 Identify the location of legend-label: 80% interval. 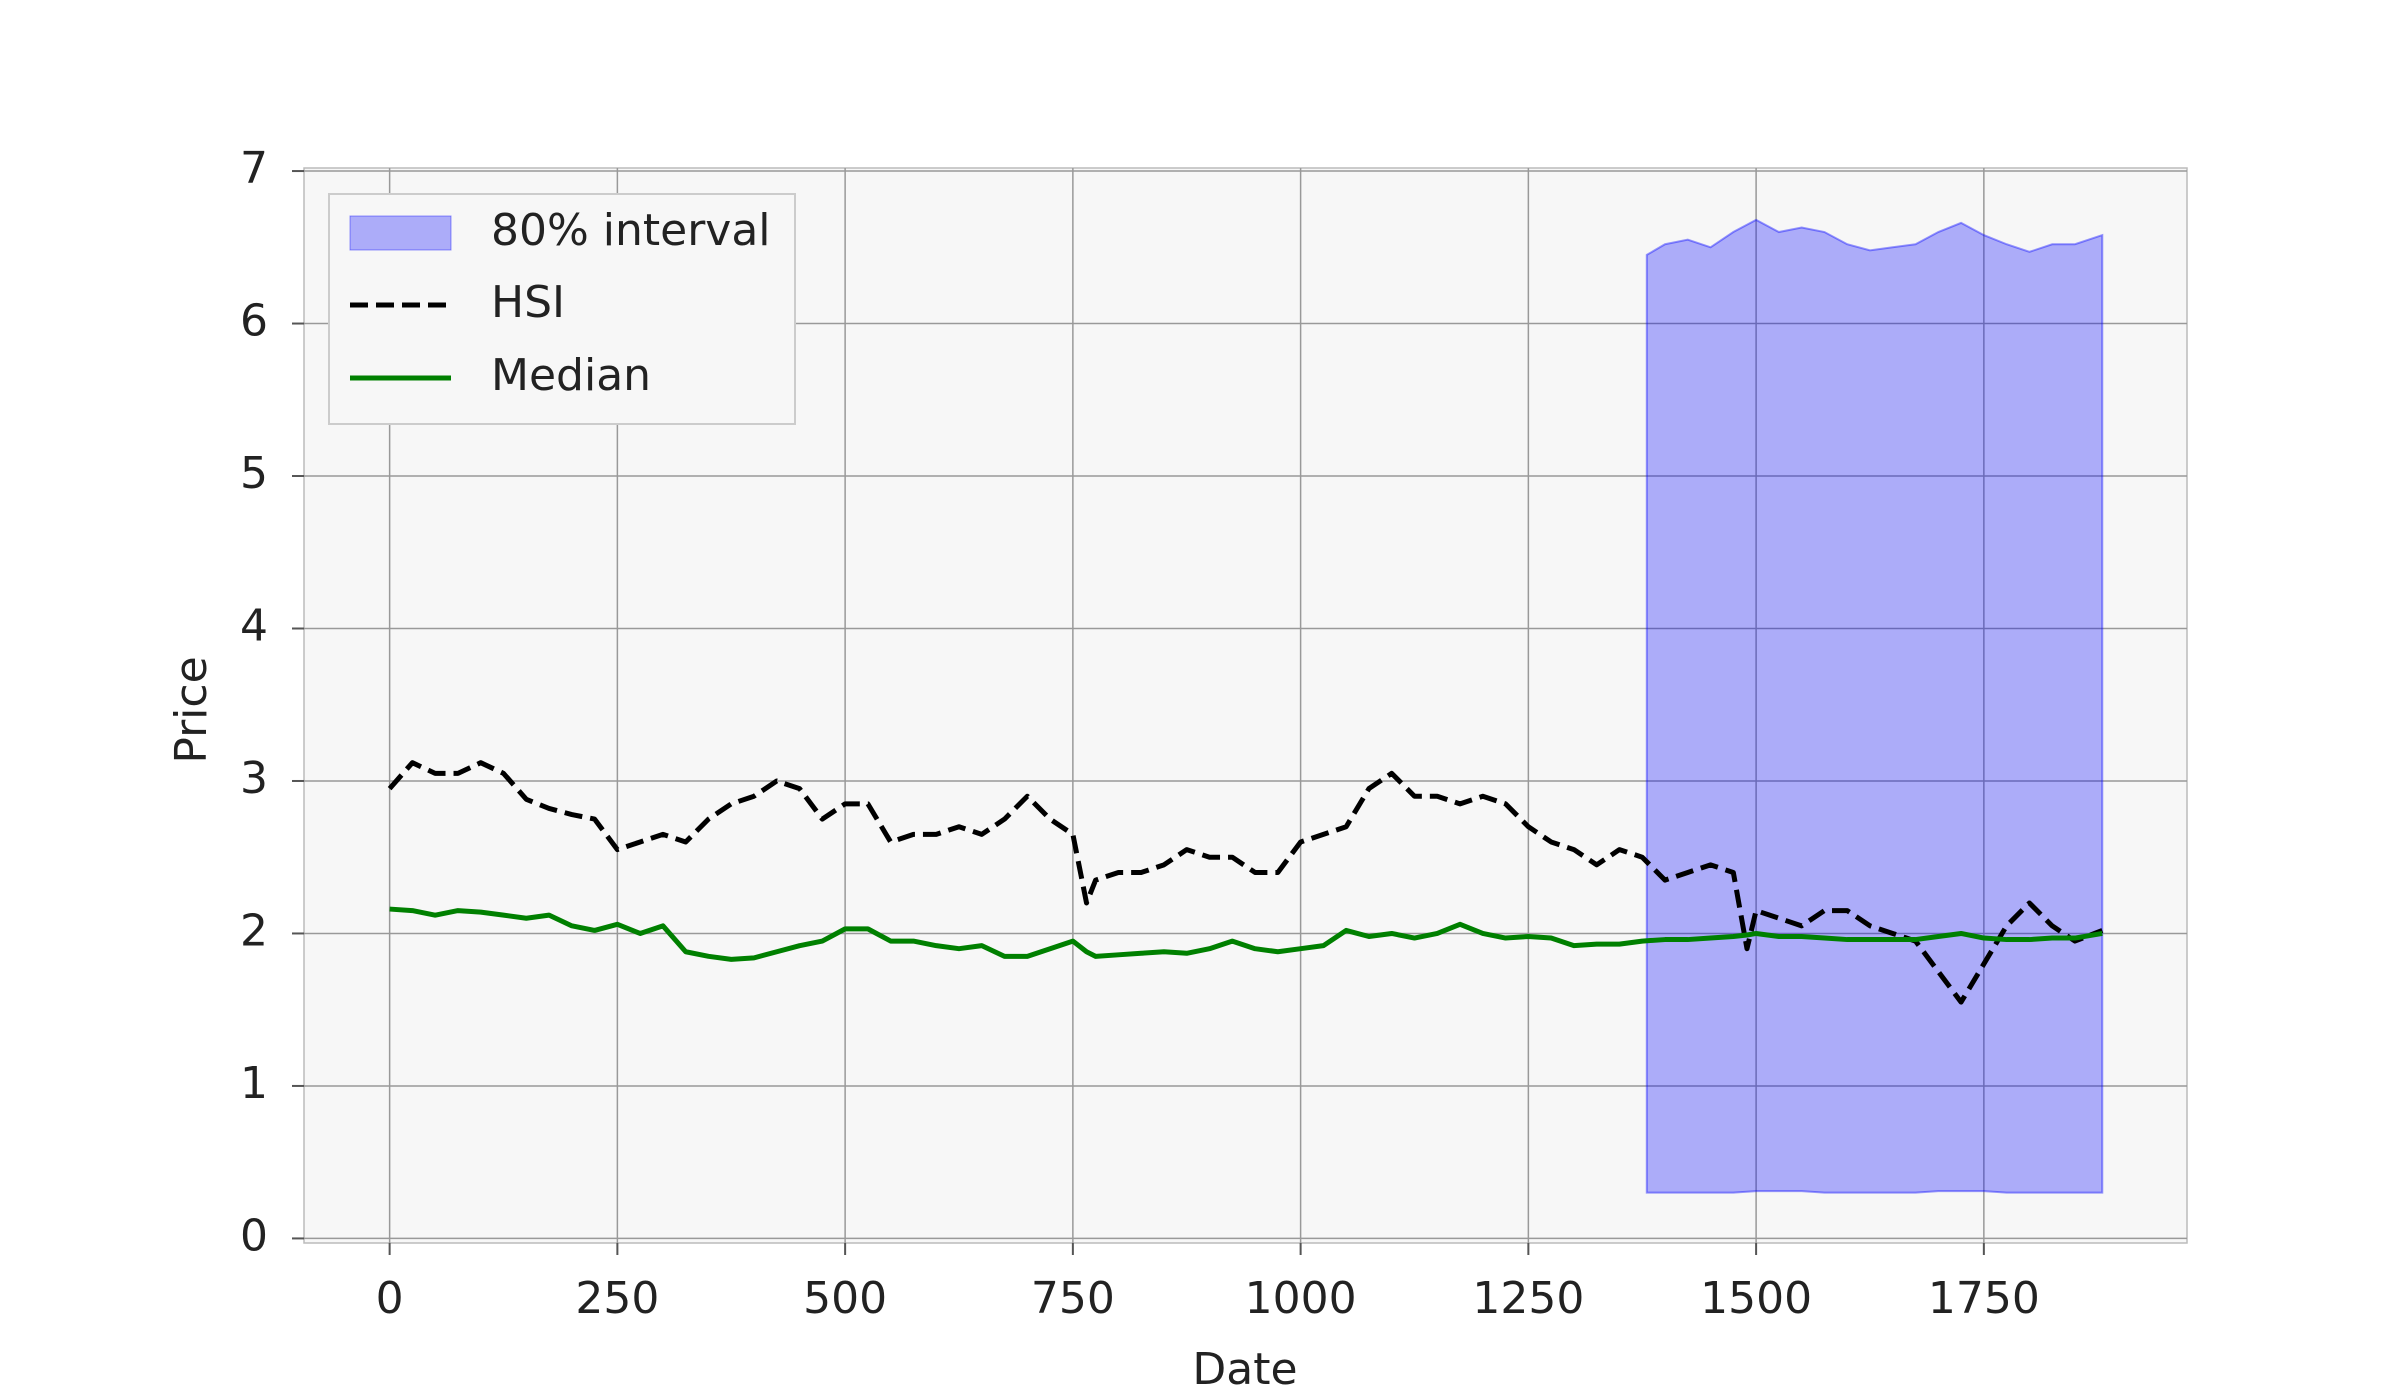
(631, 230).